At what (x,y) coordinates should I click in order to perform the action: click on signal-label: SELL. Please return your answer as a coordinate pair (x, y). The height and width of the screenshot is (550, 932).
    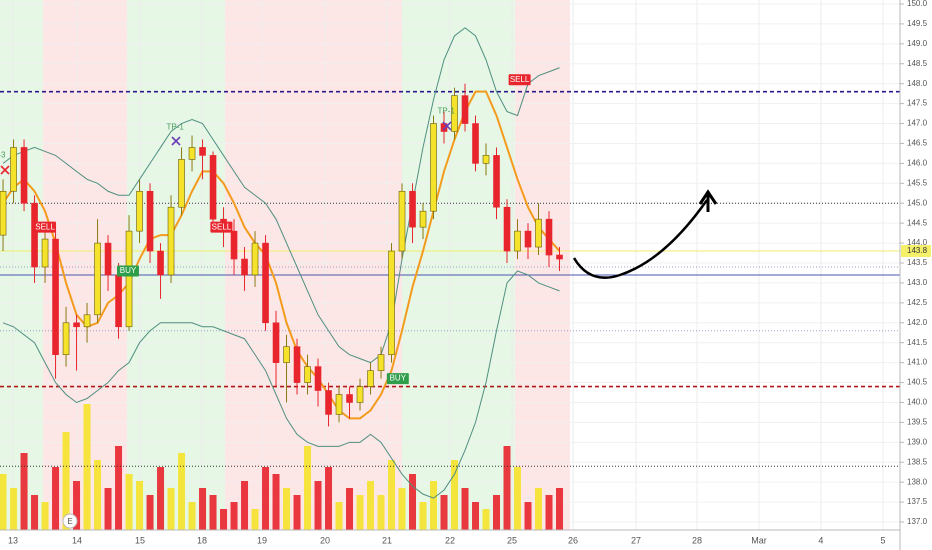
    Looking at the image, I should click on (222, 226).